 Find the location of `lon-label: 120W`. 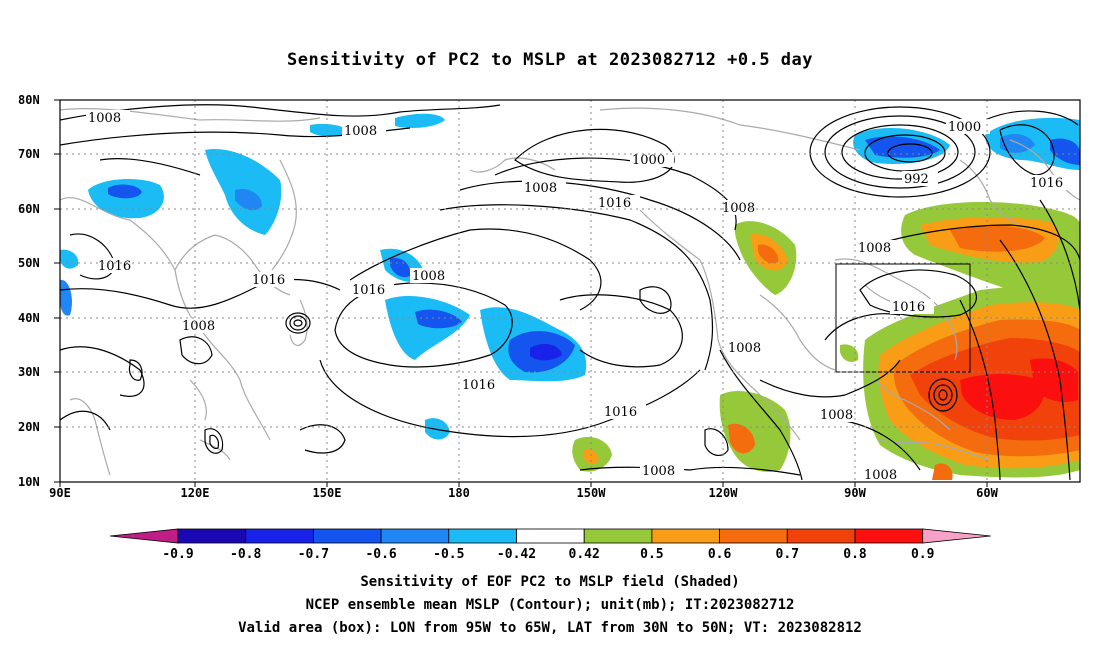

lon-label: 120W is located at coordinates (724, 493).